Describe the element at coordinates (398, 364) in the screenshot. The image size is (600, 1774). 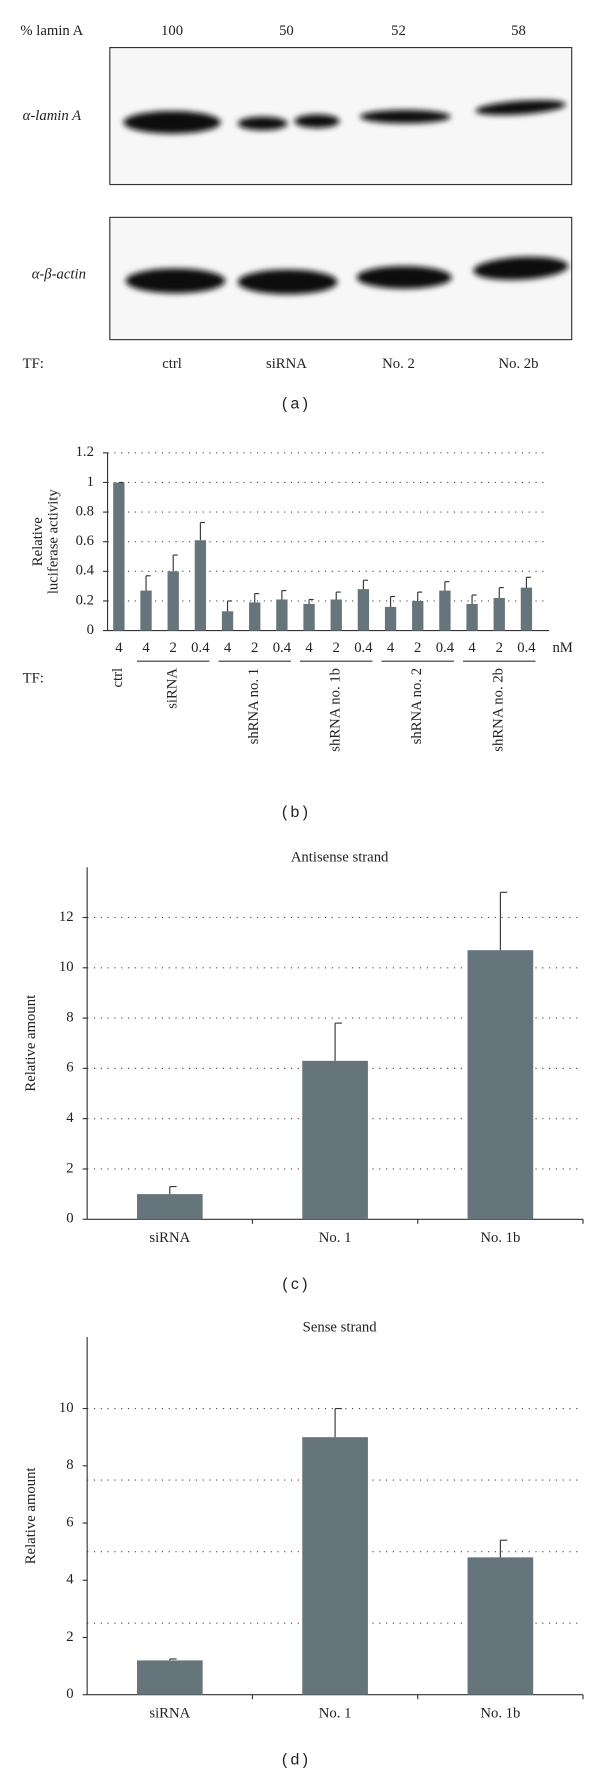
I see `lane-label: No. 2` at that location.